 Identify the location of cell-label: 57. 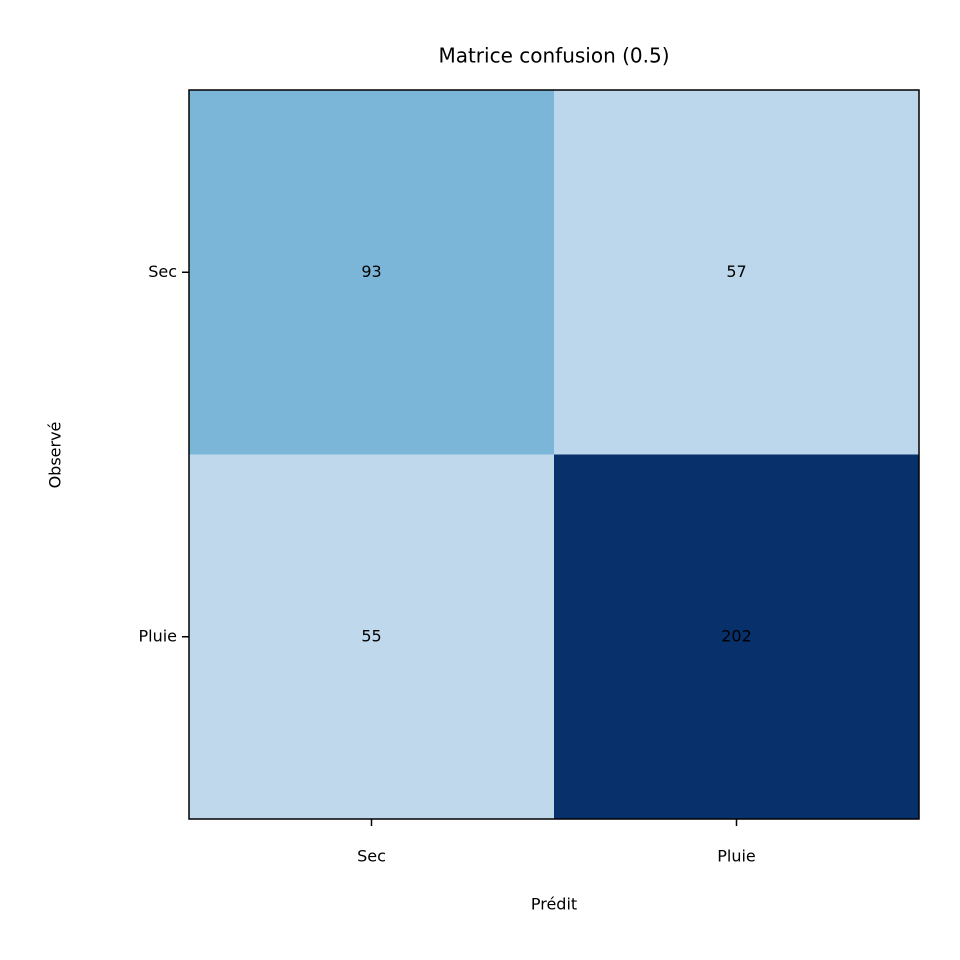
(736, 271).